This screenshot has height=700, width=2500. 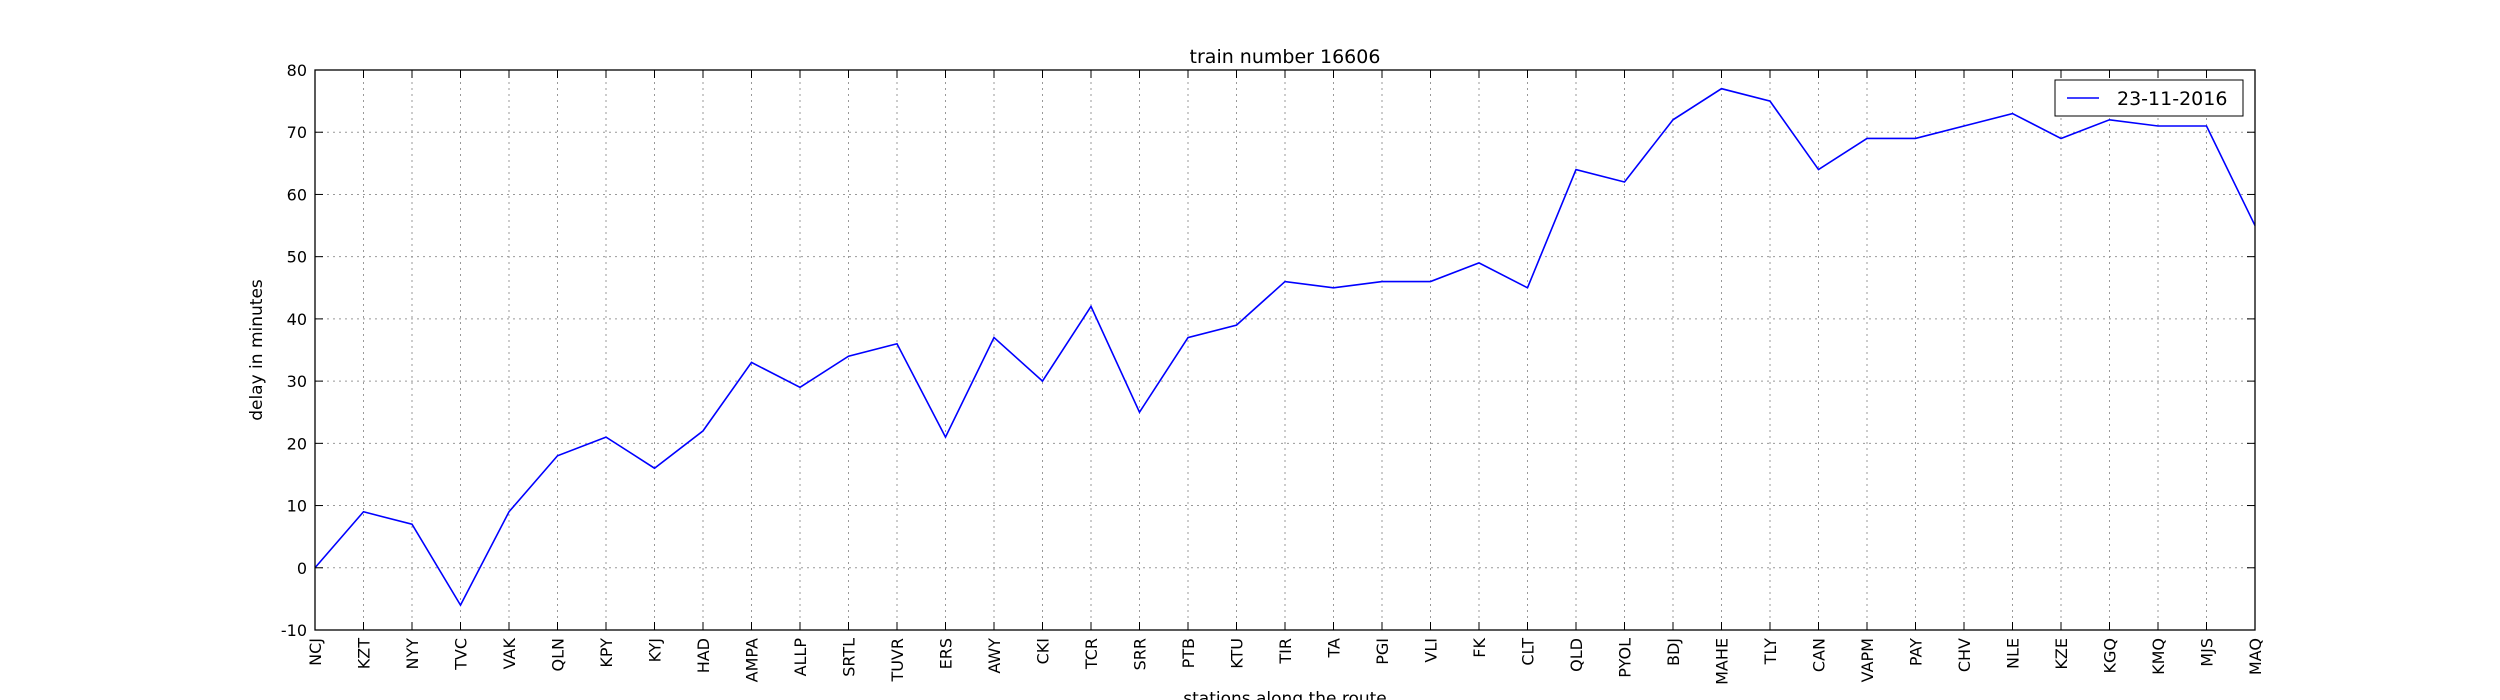 I want to click on data-point-kyj, so click(x=655, y=468).